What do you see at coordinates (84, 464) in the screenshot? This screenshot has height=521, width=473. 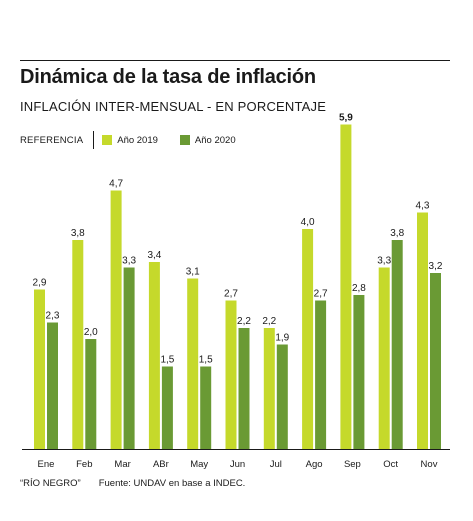 I see `category-label-feb: Feb` at bounding box center [84, 464].